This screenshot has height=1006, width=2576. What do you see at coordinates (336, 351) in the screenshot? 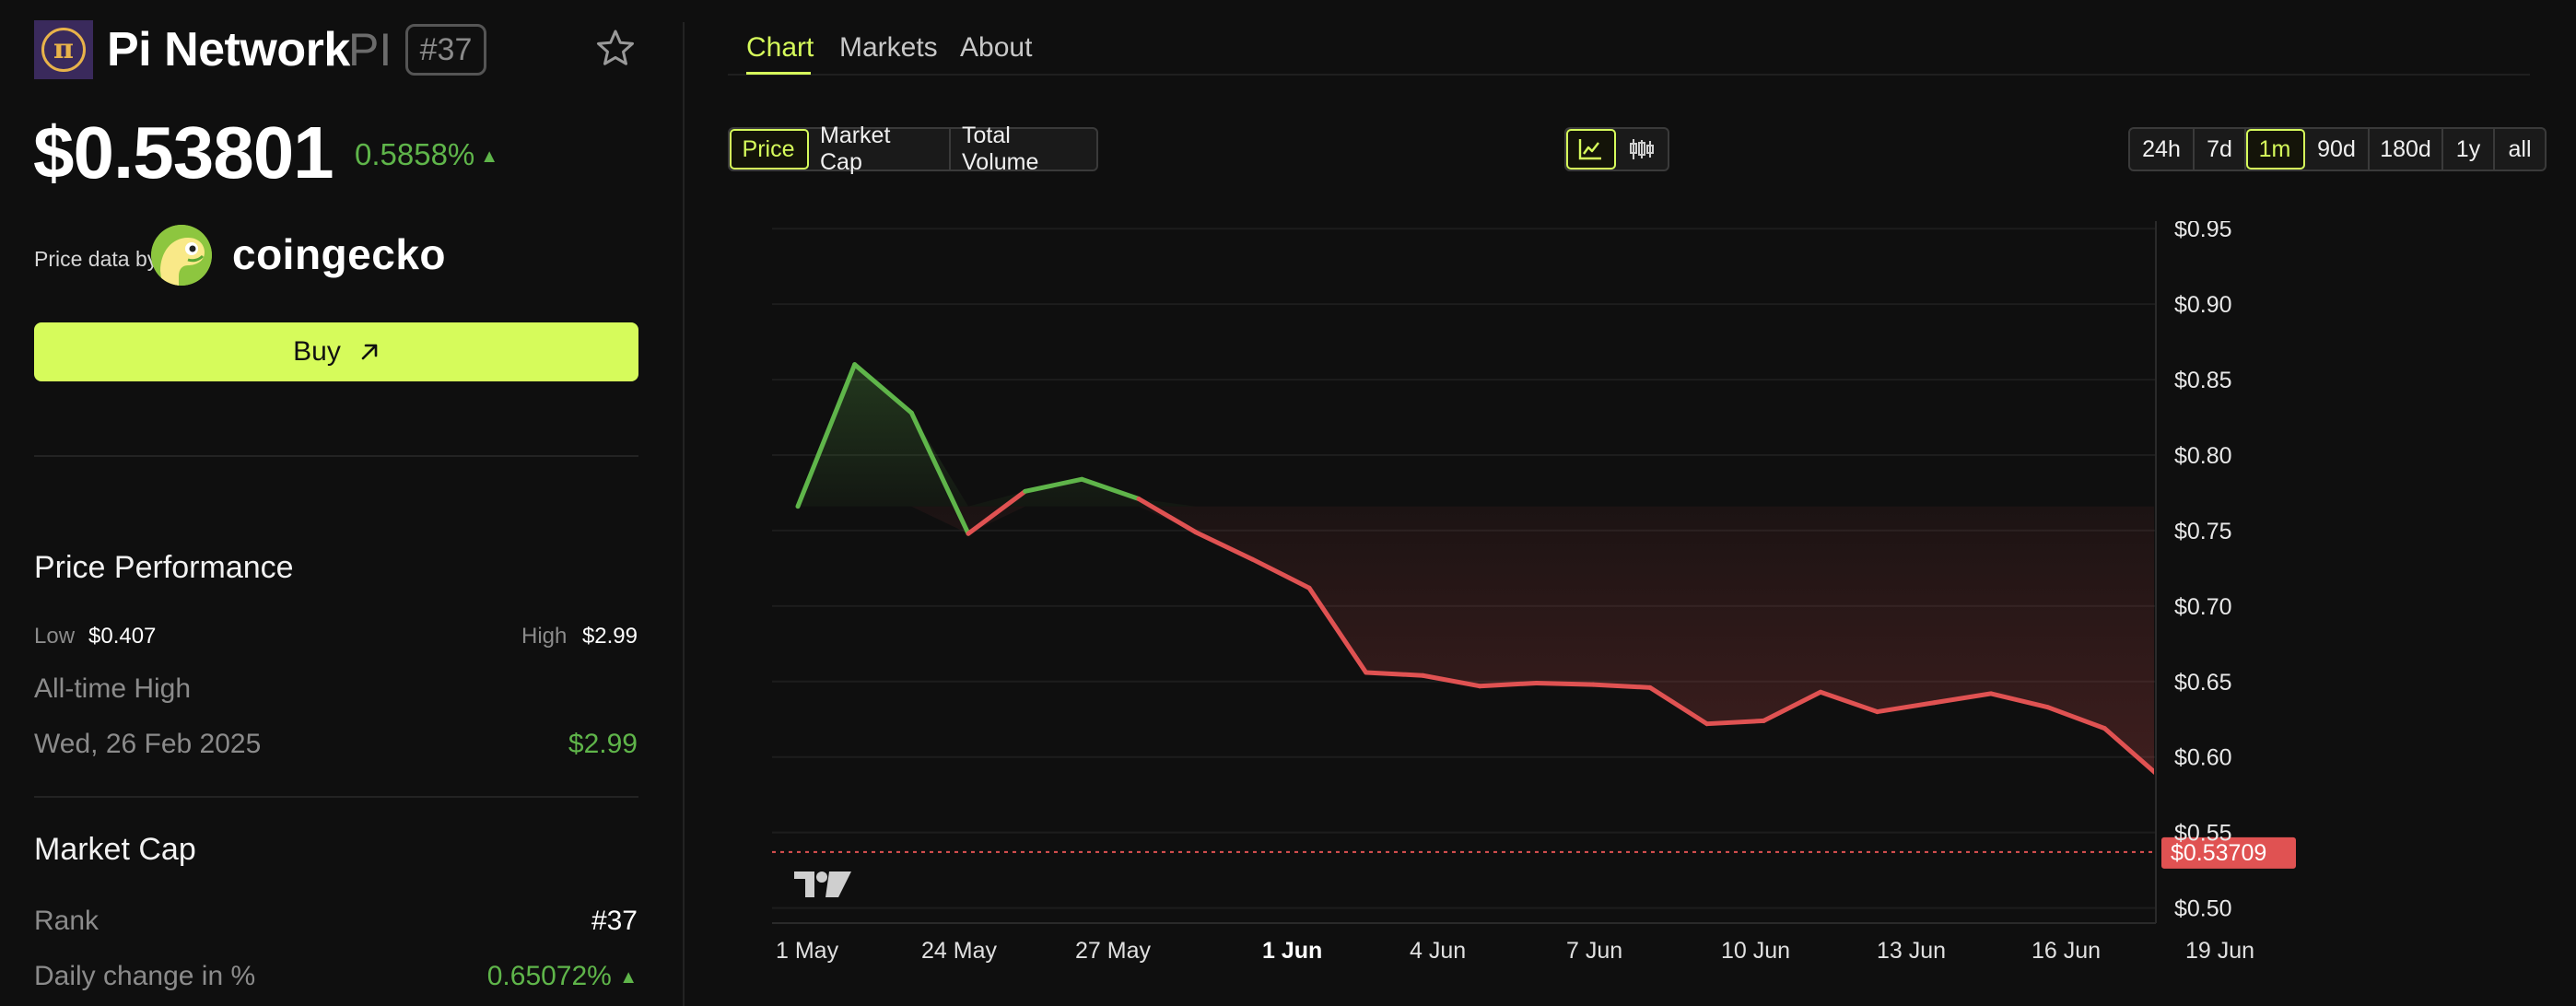
I see `buy-button: Buy` at bounding box center [336, 351].